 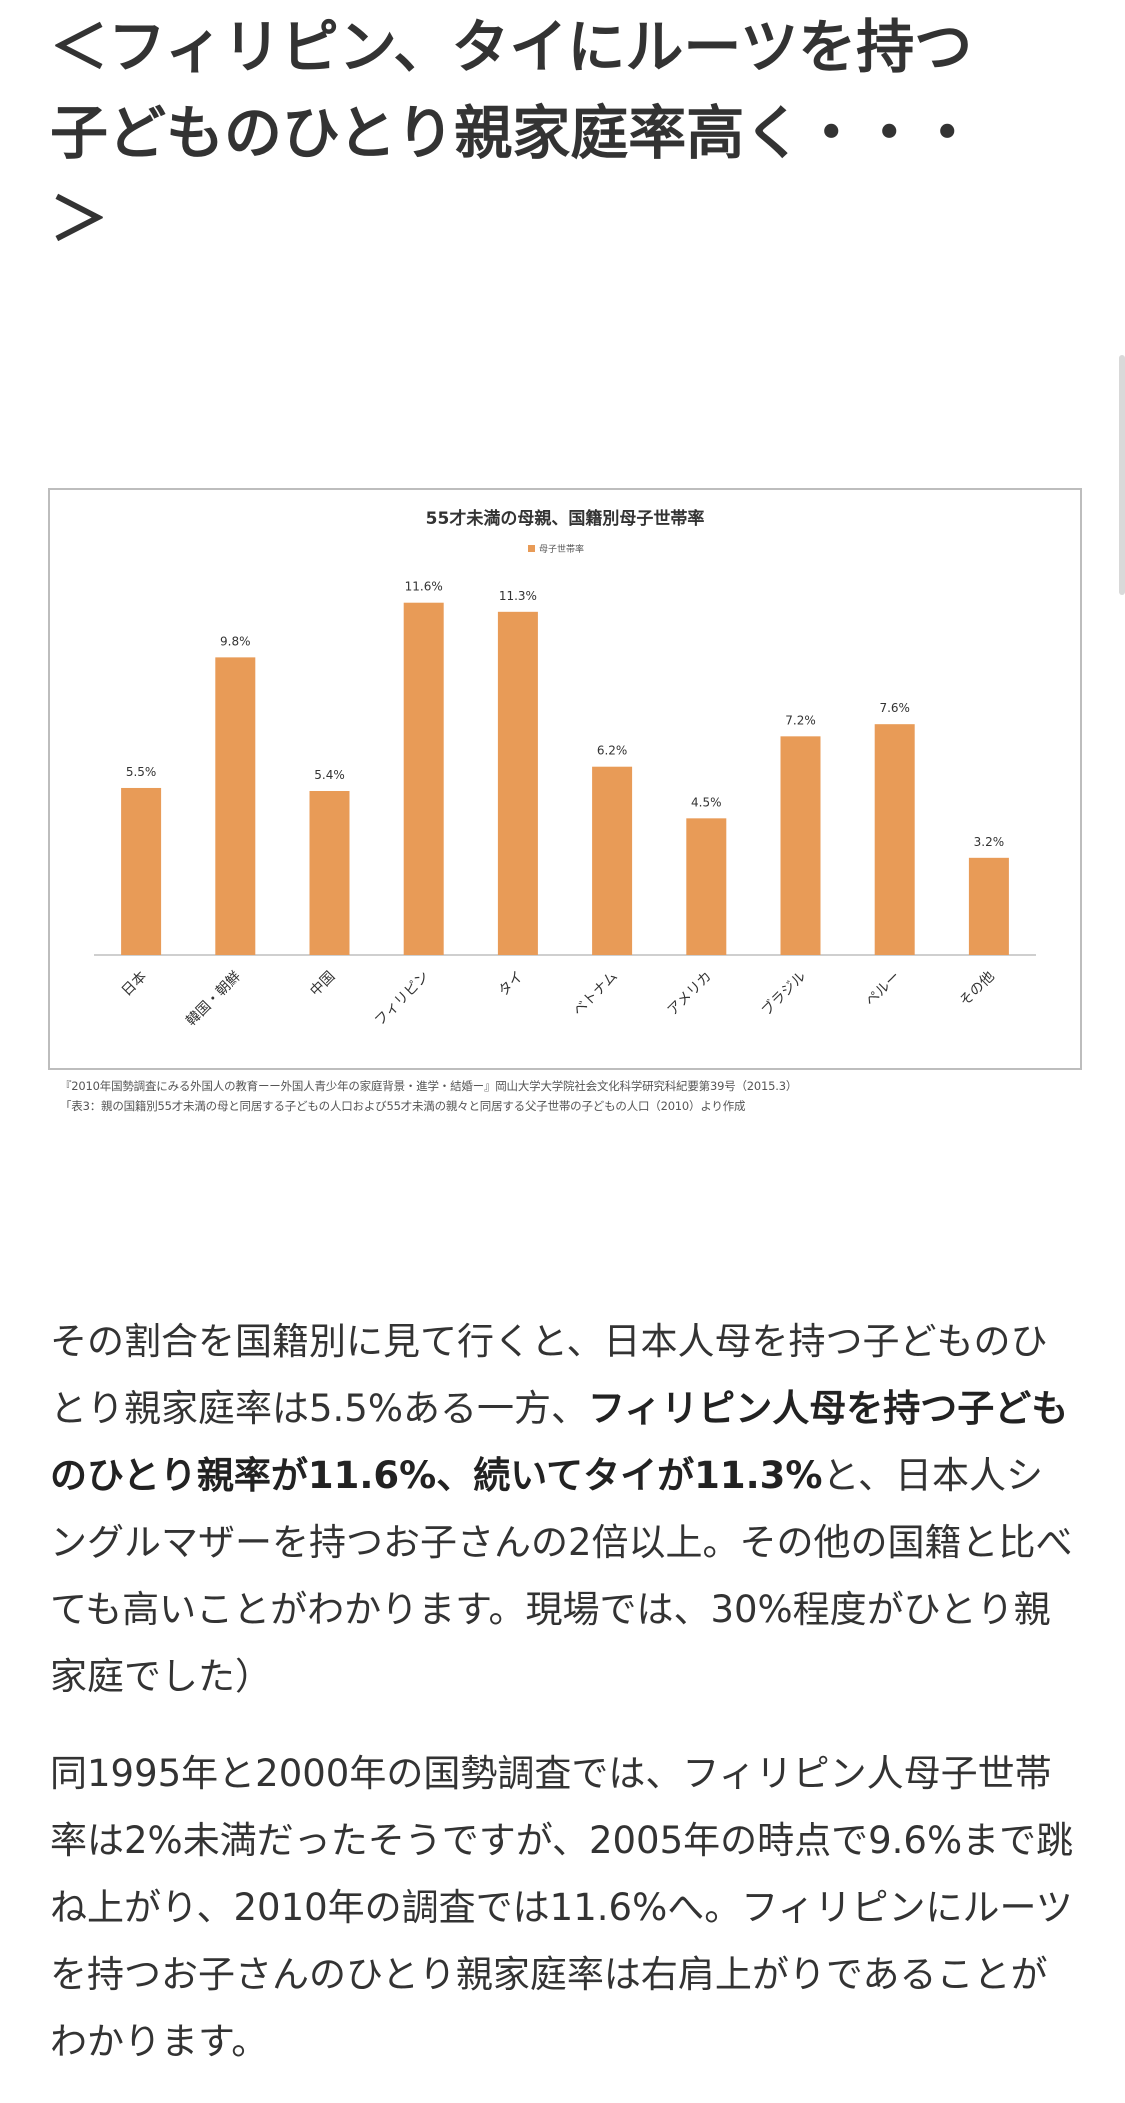 I want to click on data-label-1: 5.5%, so click(x=141, y=772).